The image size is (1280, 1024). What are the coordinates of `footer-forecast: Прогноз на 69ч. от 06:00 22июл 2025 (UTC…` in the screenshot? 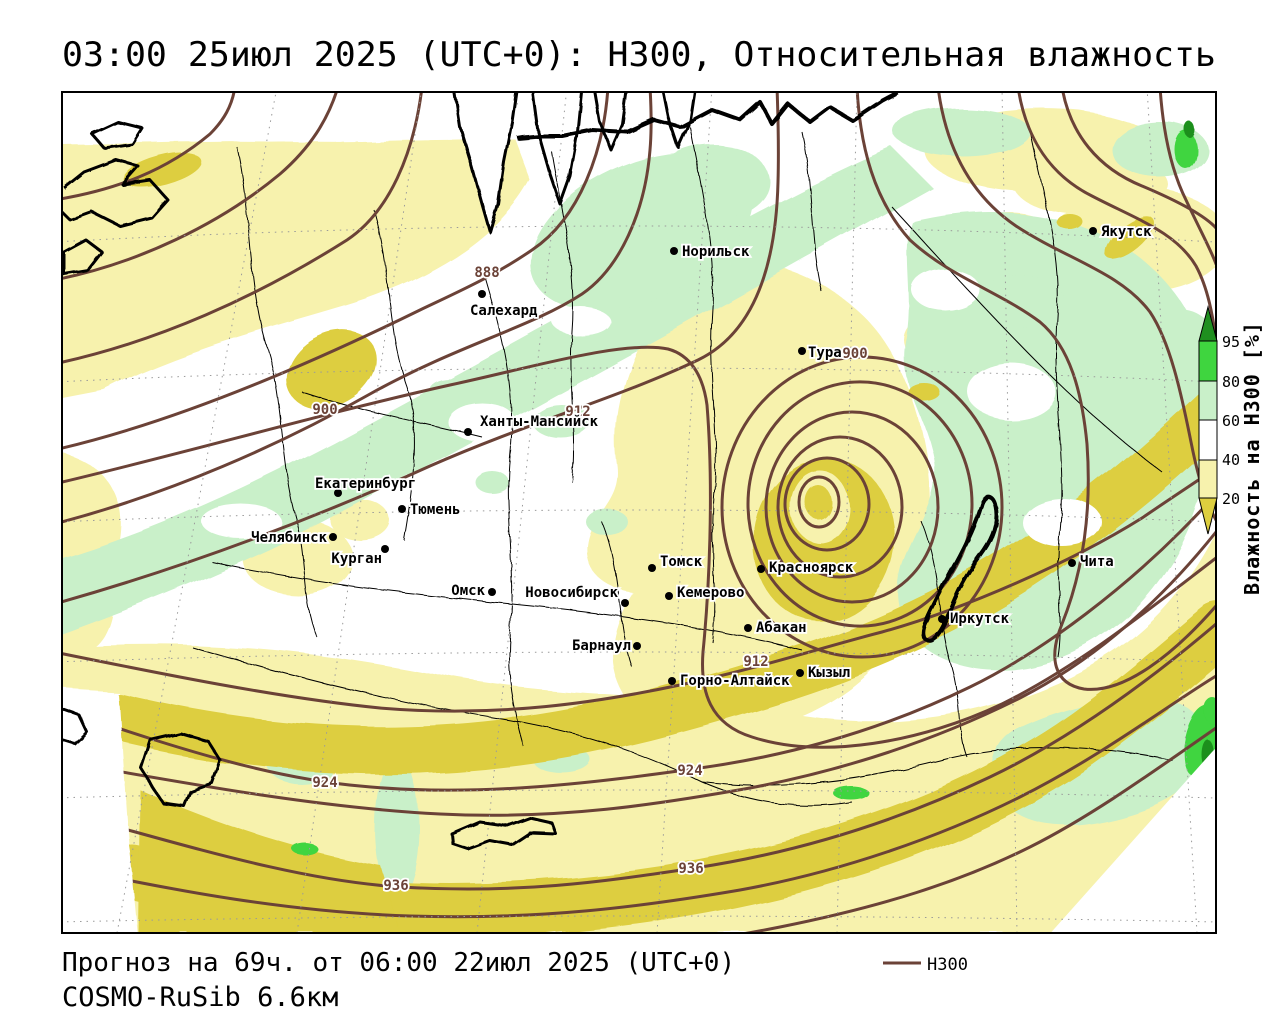 It's located at (398, 963).